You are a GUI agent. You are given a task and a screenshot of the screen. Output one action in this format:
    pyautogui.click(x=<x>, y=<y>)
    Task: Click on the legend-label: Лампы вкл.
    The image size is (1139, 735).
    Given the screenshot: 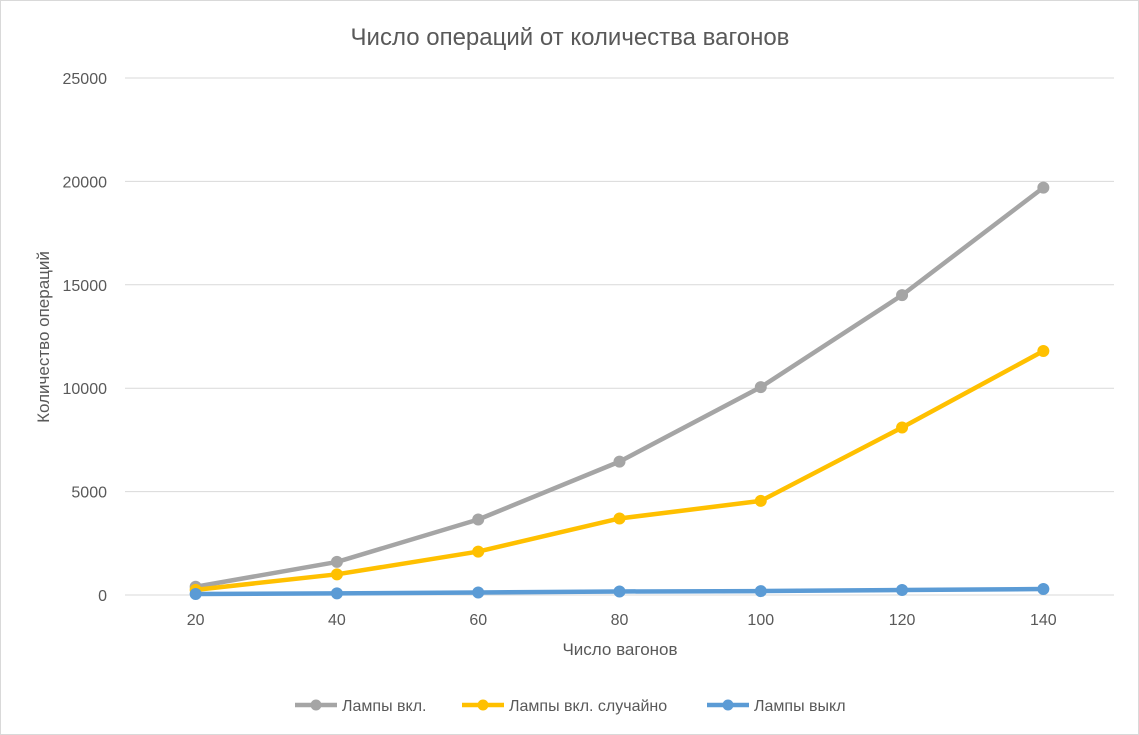 What is the action you would take?
    pyautogui.click(x=384, y=706)
    